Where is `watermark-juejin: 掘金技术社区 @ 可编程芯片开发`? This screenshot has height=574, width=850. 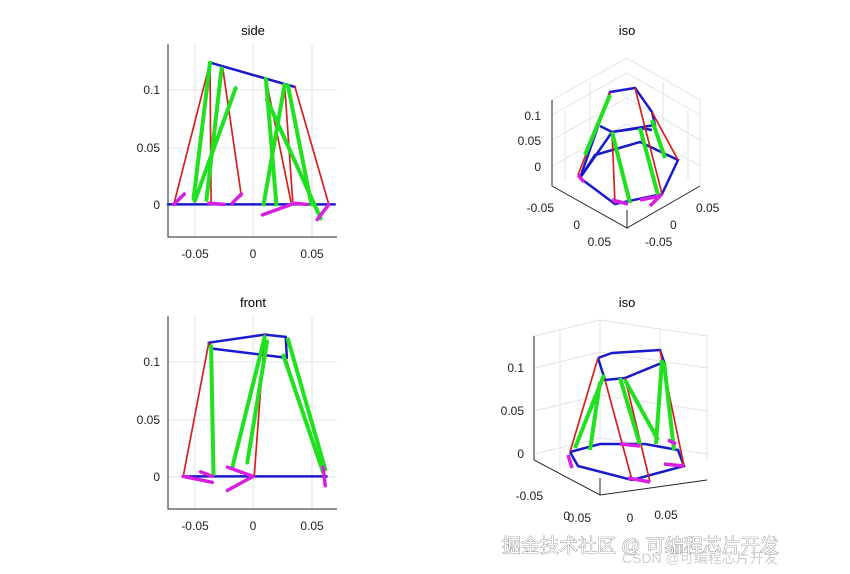
watermark-juejin: 掘金技术社区 @ 可编程芯片开发 is located at coordinates (640, 546).